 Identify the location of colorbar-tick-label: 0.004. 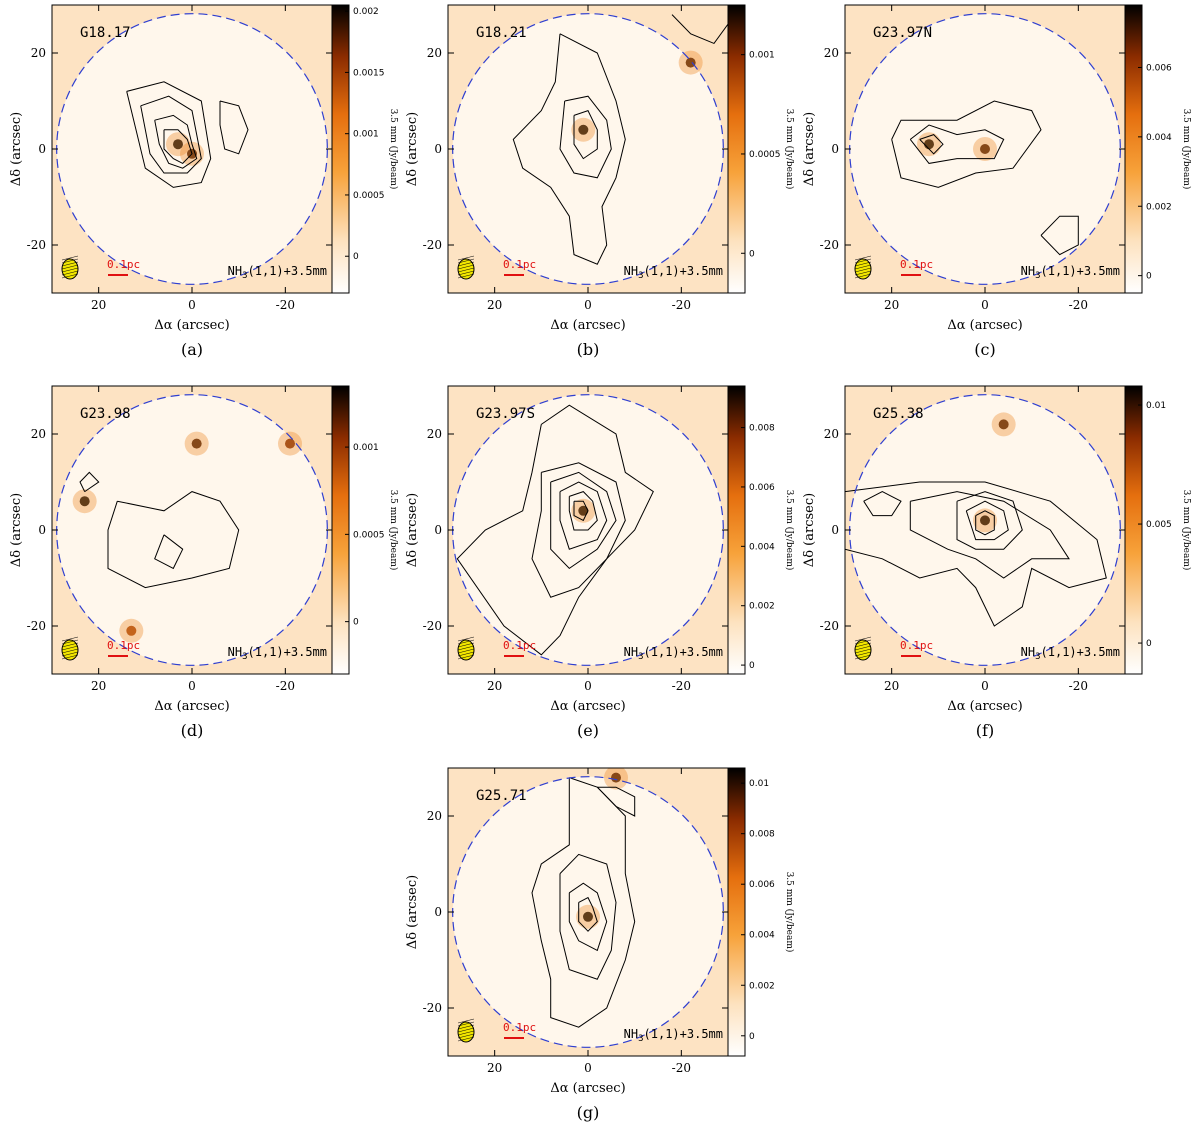
(1159, 138).